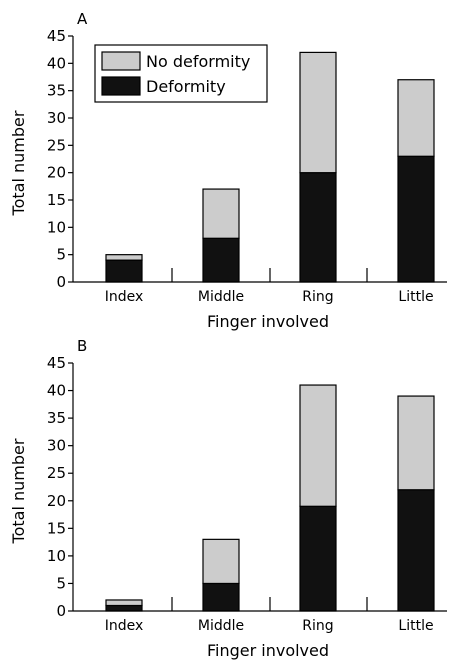  I want to click on legend-swatch-no-deformity, so click(121, 61).